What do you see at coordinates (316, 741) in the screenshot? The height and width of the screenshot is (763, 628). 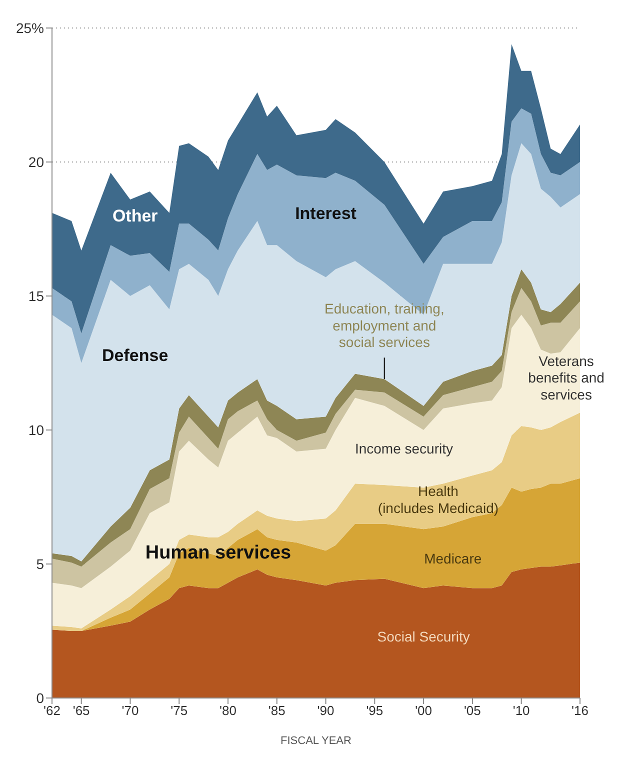 I see `x-axis-title: FISCAL YEAR` at bounding box center [316, 741].